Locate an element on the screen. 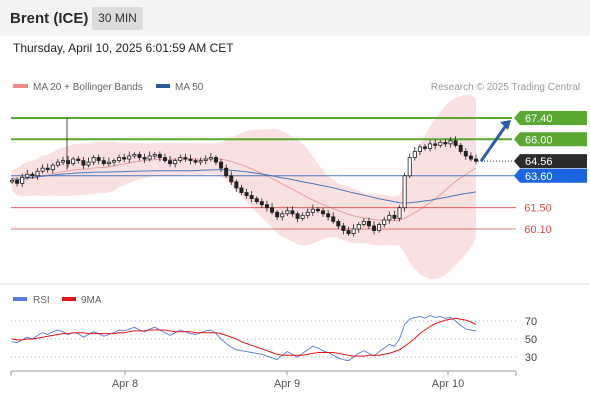  level-label: 63.60 is located at coordinates (539, 177).